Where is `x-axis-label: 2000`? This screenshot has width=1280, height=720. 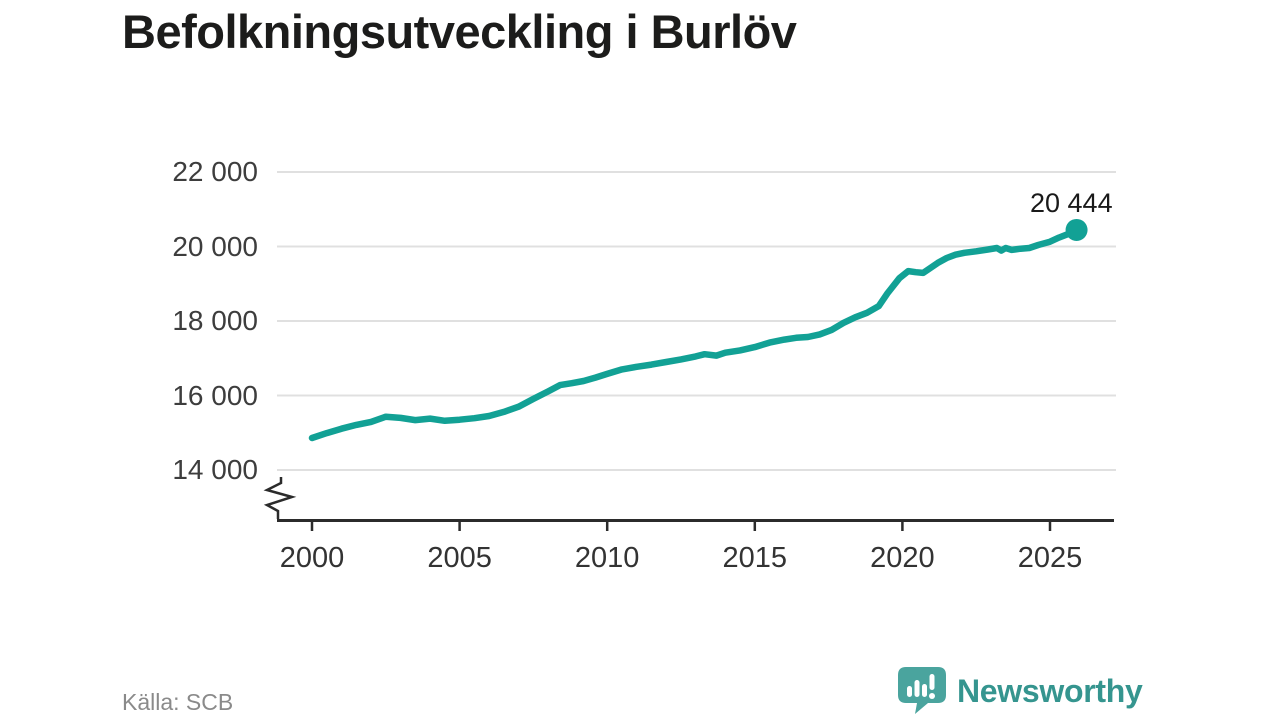
x-axis-label: 2000 is located at coordinates (312, 558).